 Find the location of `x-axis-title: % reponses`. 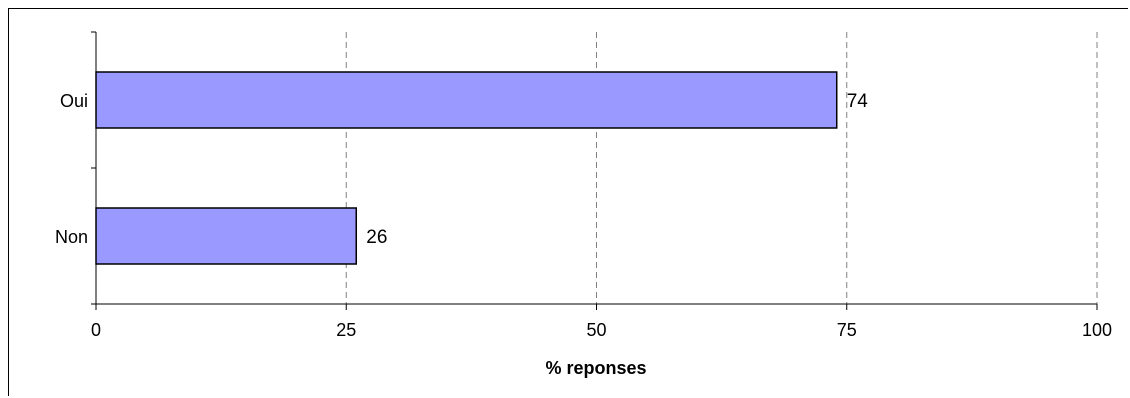

x-axis-title: % reponses is located at coordinates (595, 368).